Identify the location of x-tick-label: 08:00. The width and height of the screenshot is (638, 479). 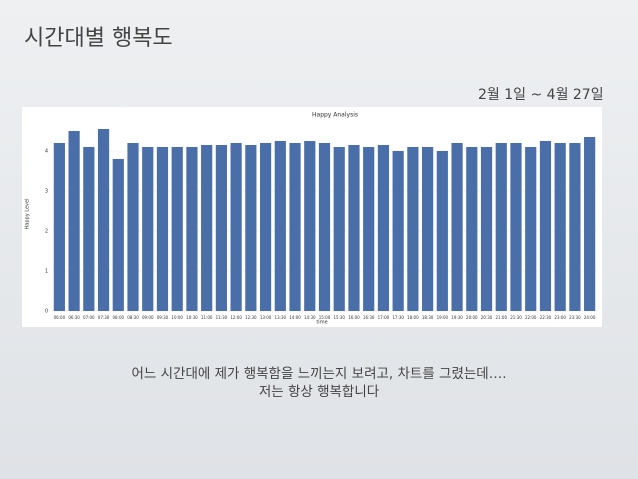
(119, 317).